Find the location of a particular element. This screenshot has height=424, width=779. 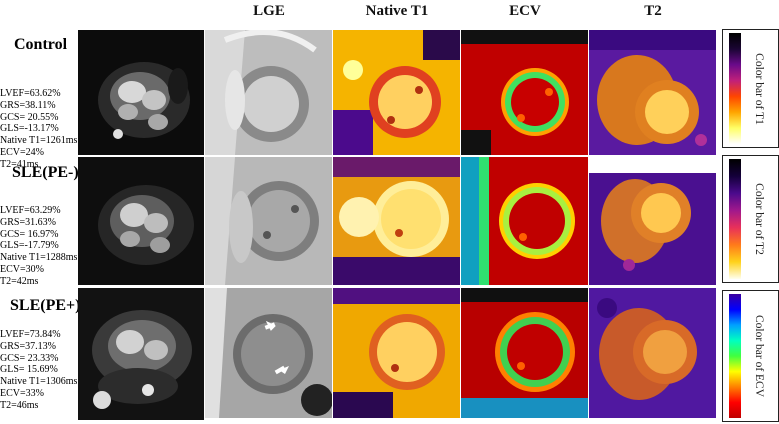

colorbar-t1: Color bar of T1 is located at coordinates (750, 88).